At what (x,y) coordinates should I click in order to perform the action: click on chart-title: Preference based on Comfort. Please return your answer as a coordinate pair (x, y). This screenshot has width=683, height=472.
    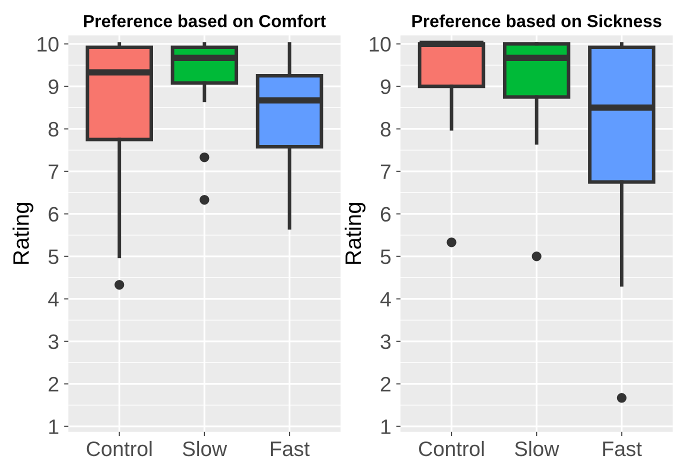
    Looking at the image, I should click on (205, 21).